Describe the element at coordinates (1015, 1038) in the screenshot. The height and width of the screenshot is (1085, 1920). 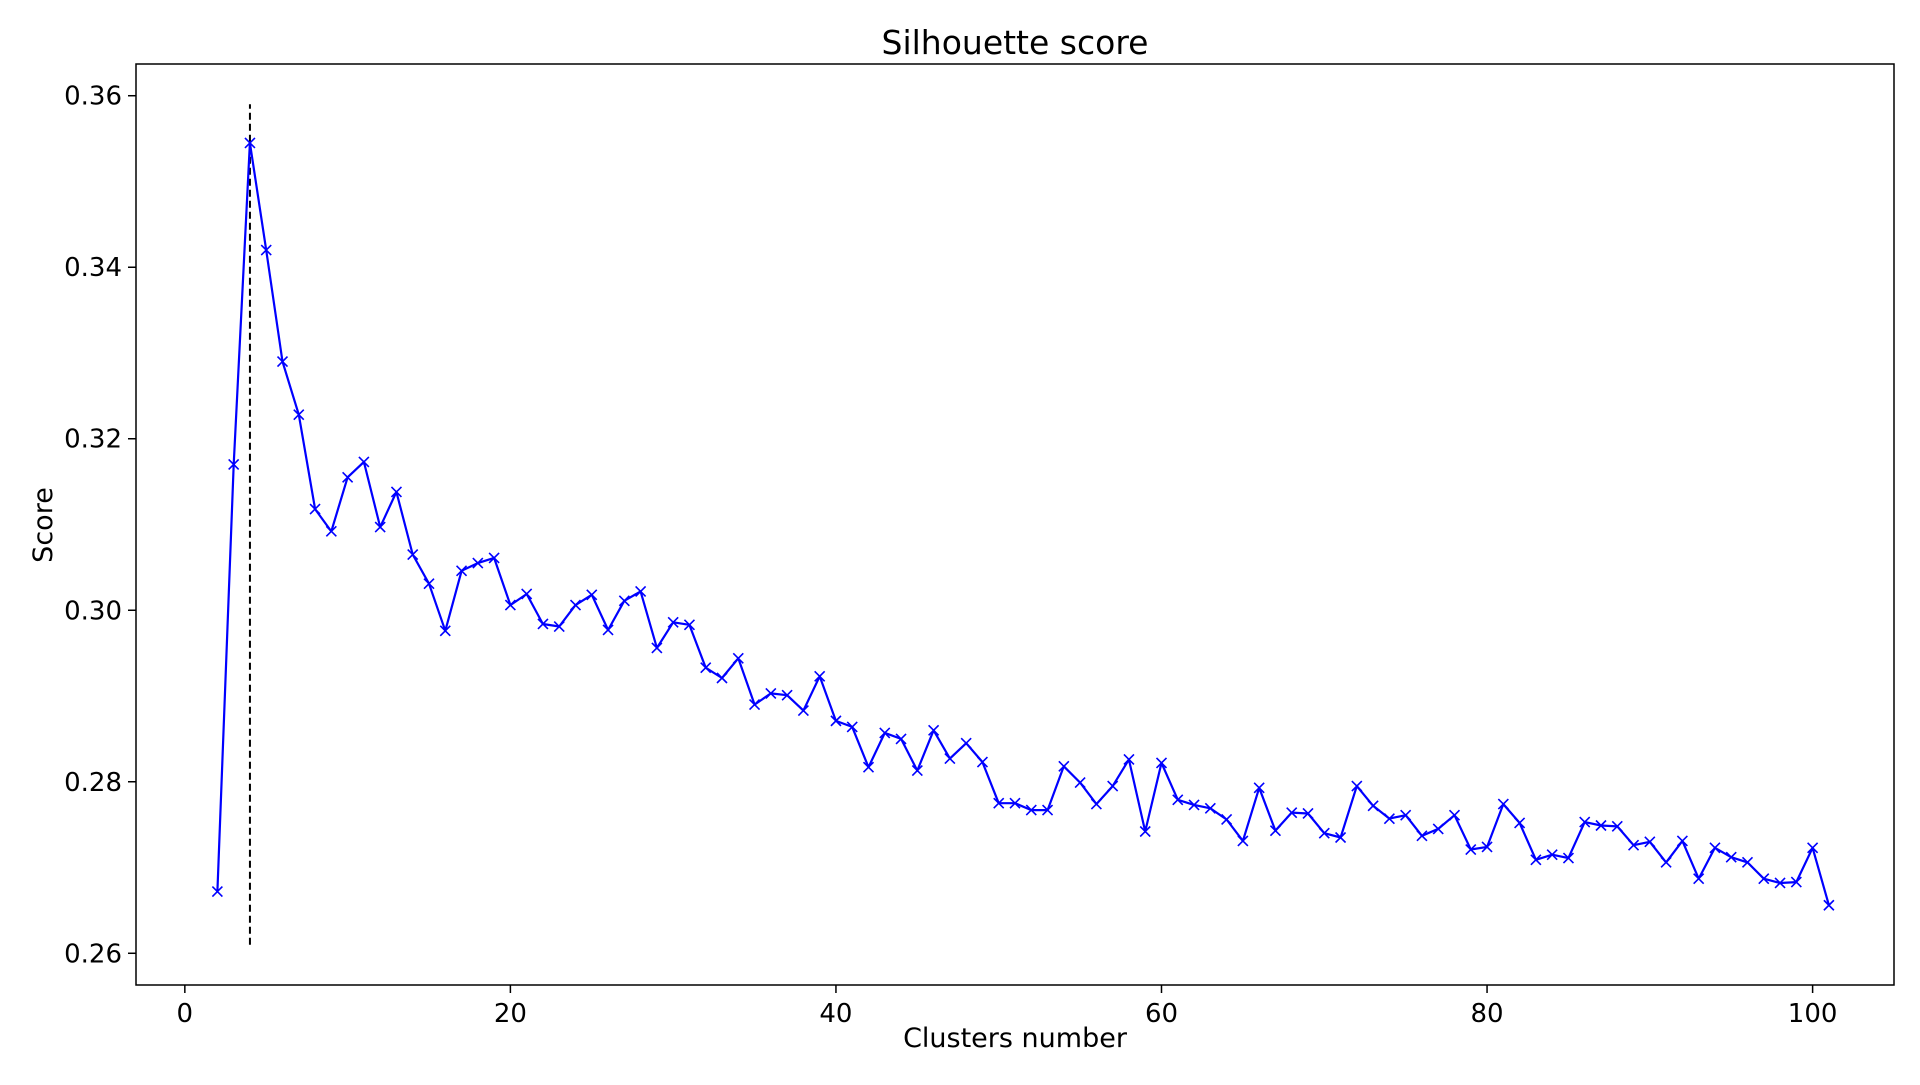
I see `x-axis-label: Clusters number` at that location.